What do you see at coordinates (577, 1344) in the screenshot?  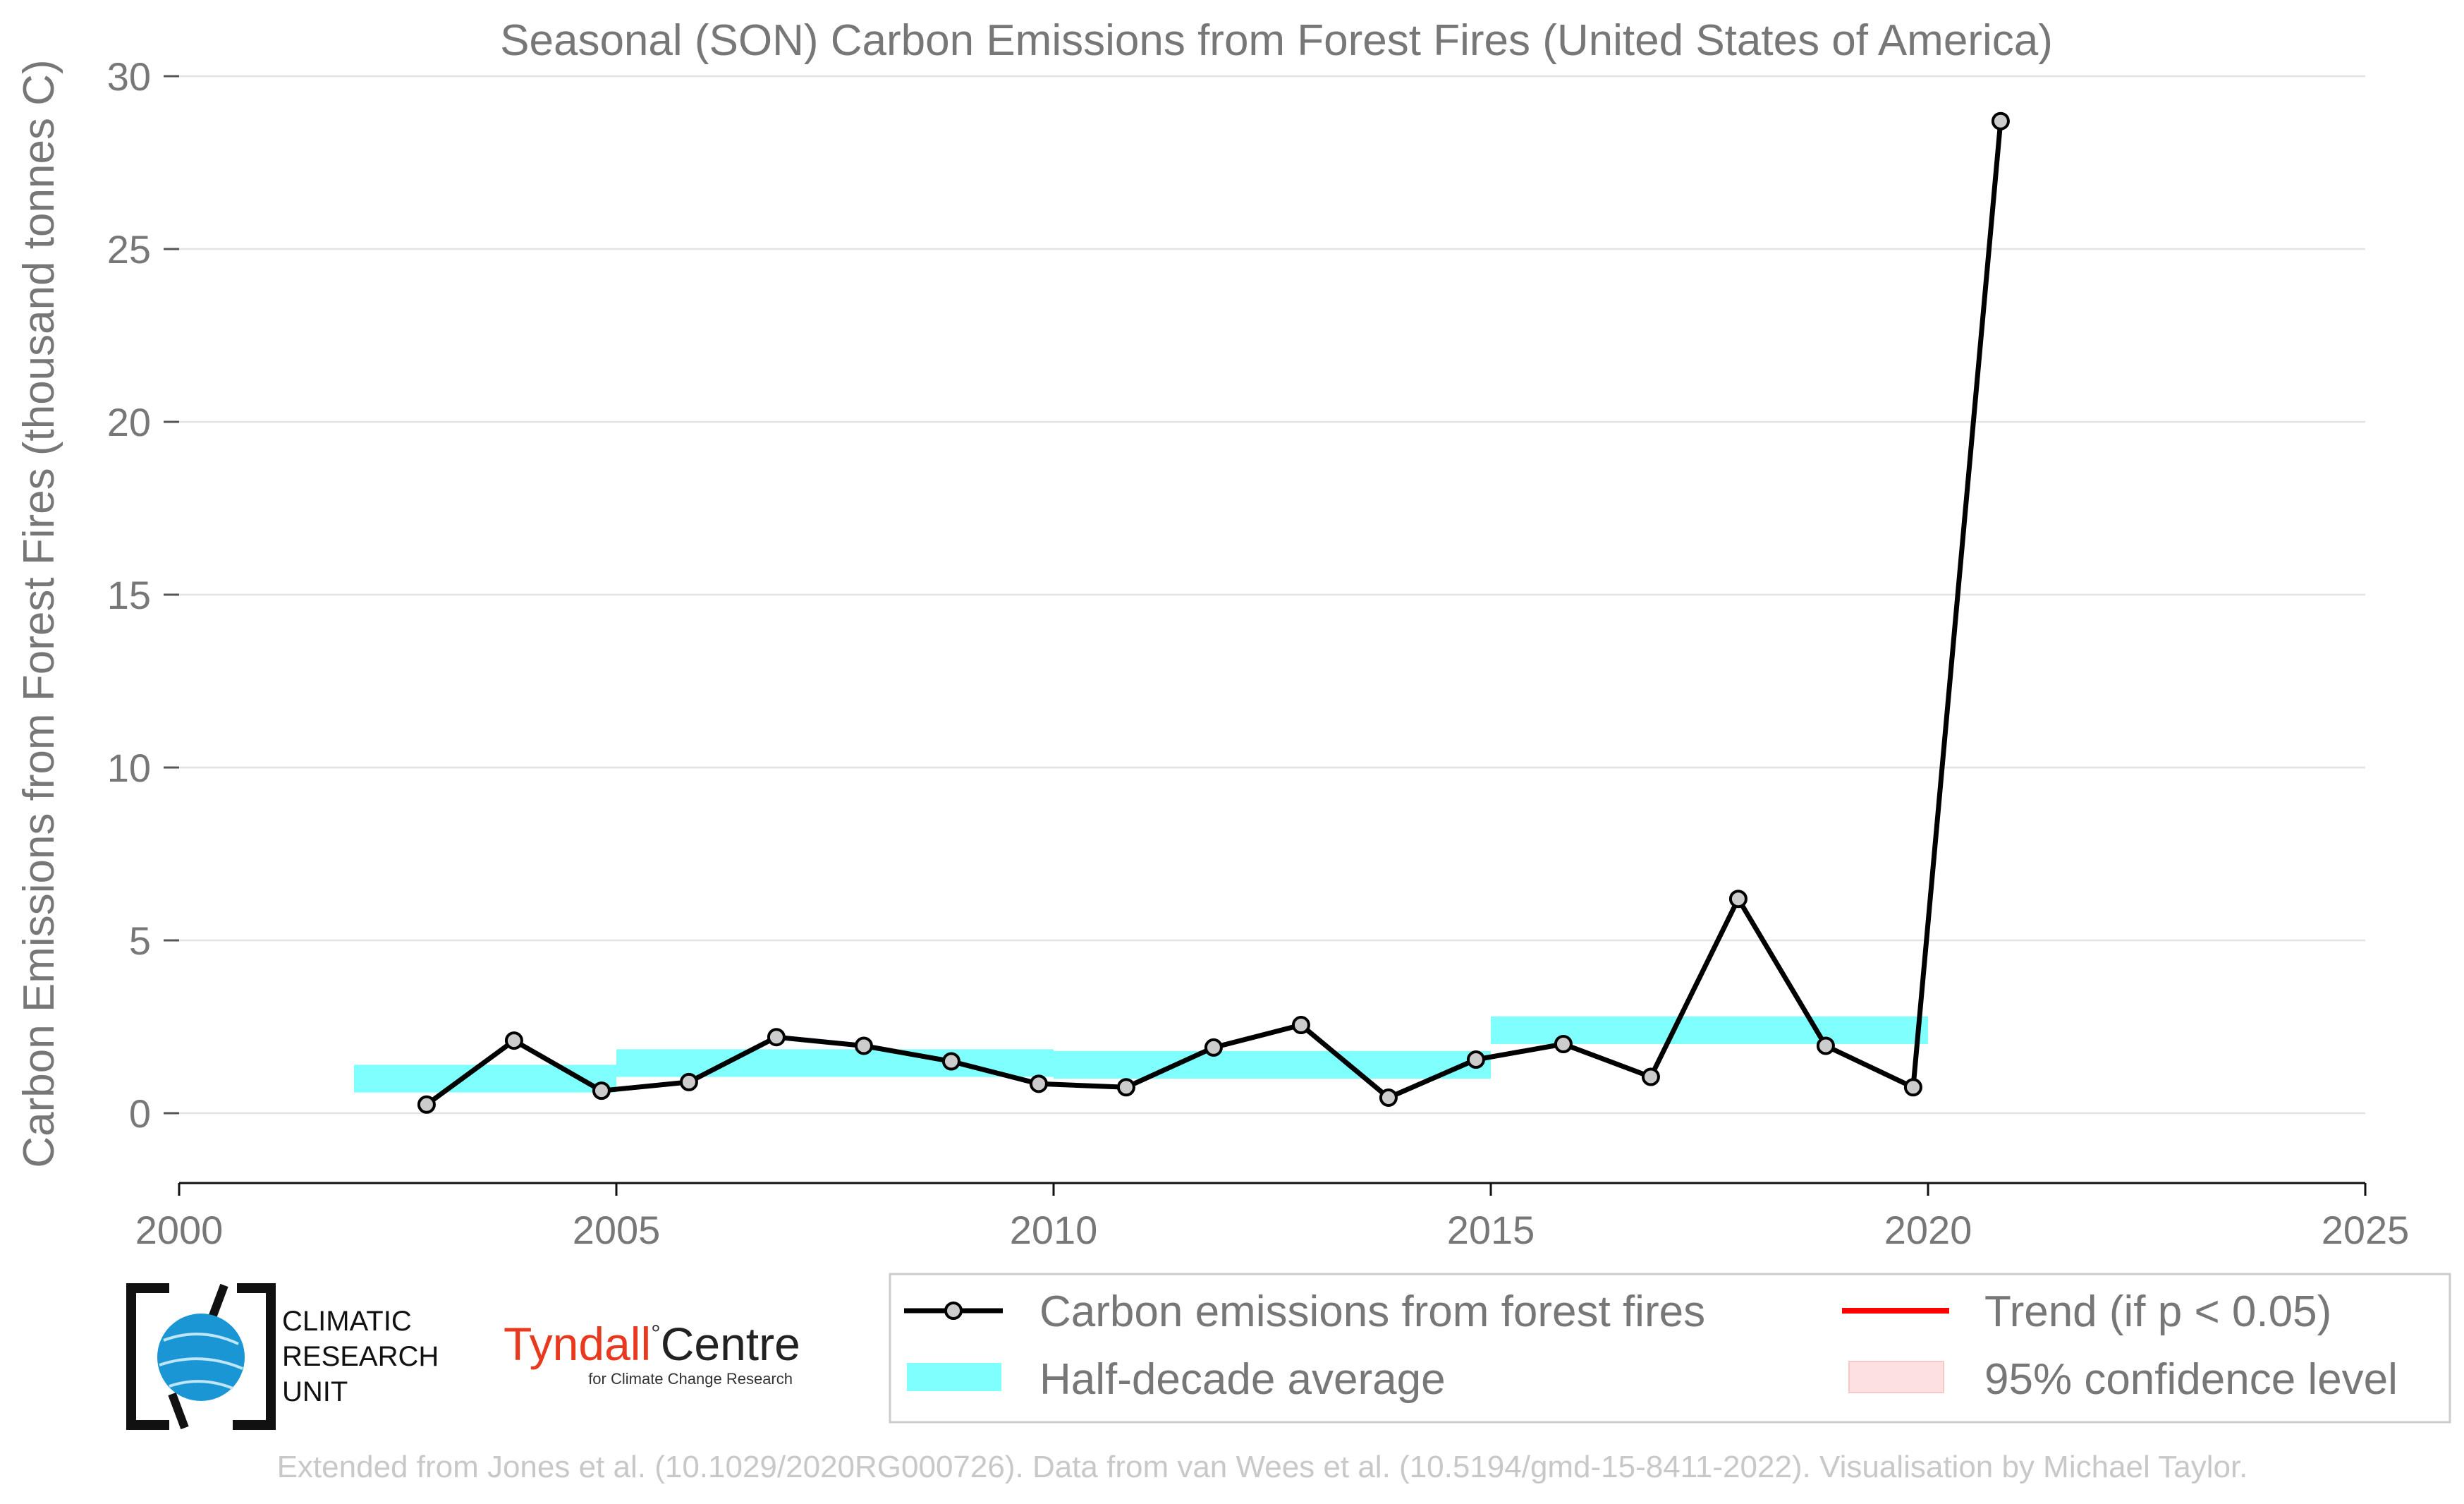 I see `tyndall-name: Tyndall` at bounding box center [577, 1344].